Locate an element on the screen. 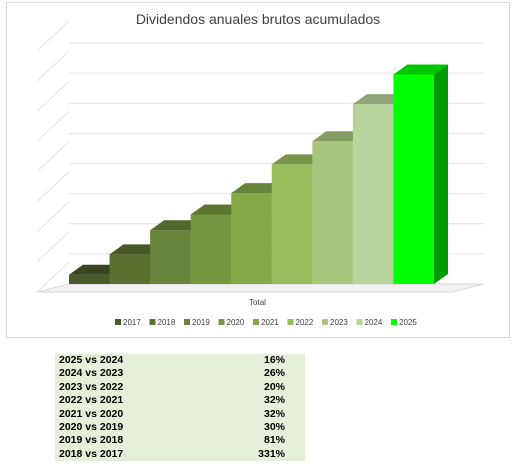 This screenshot has width=512, height=472. legend-label-2018: 2018 is located at coordinates (167, 322).